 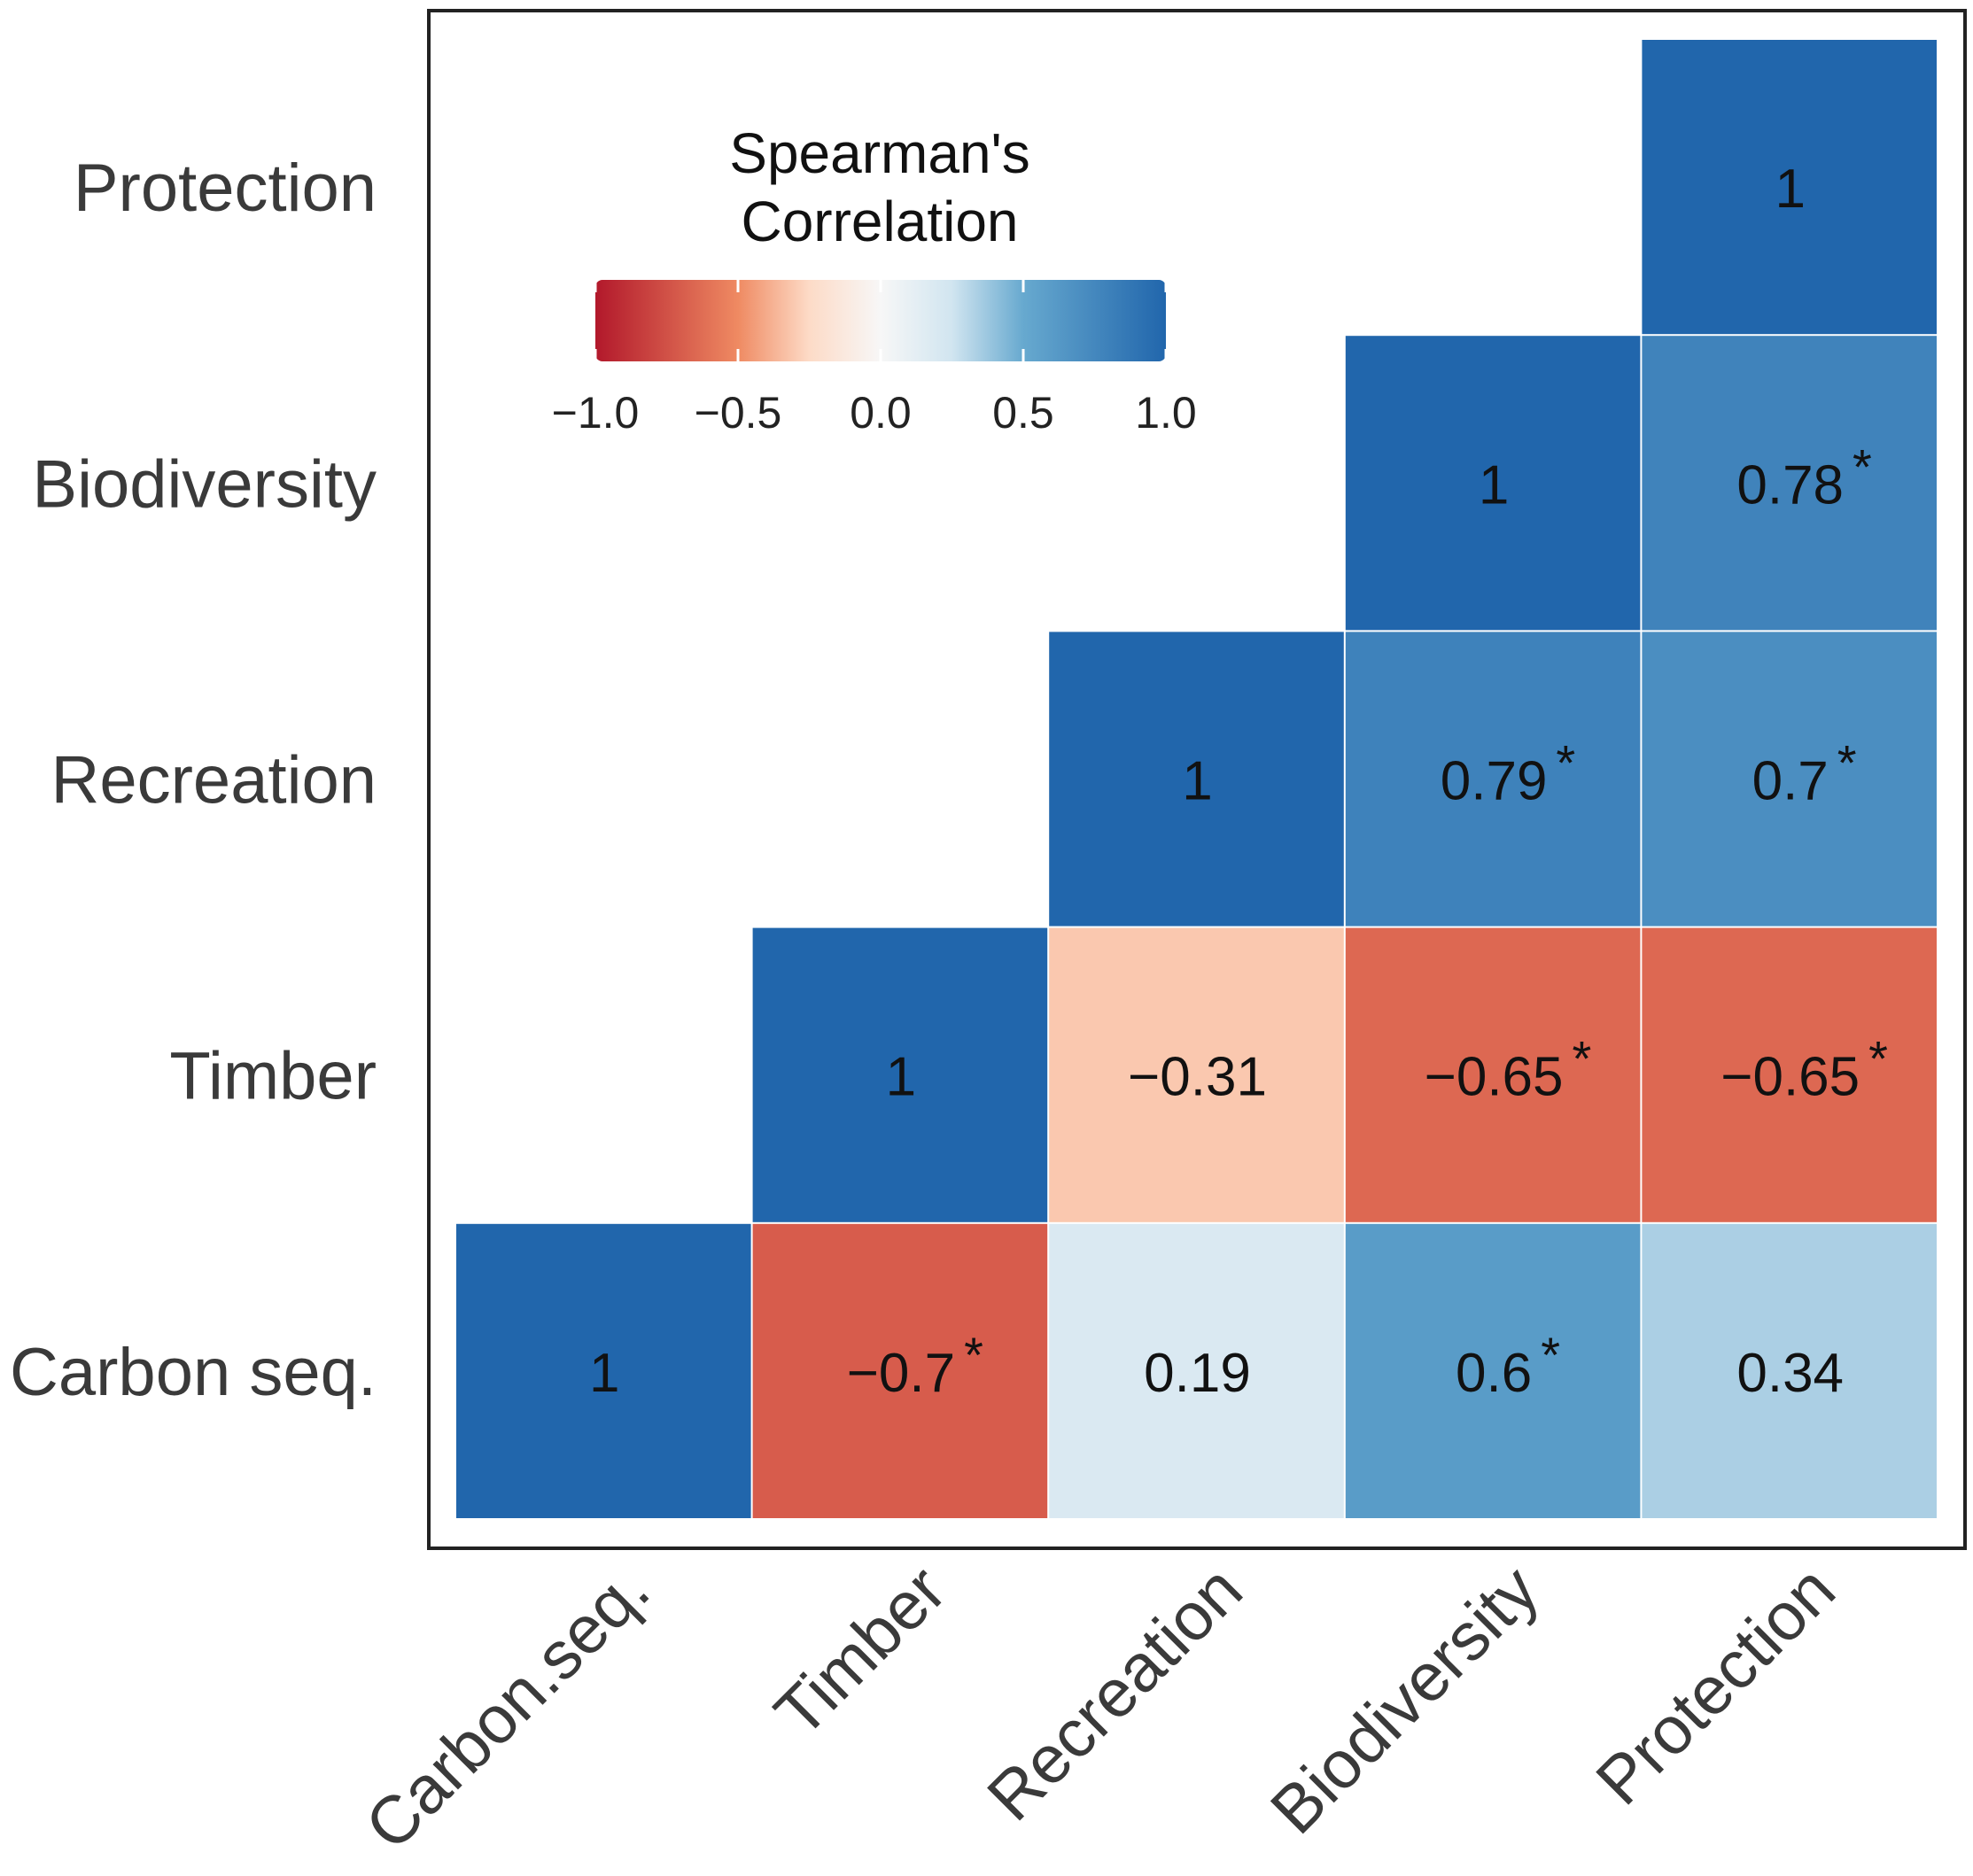 I want to click on significance-star-timber-protection: *, so click(x=1878, y=1059).